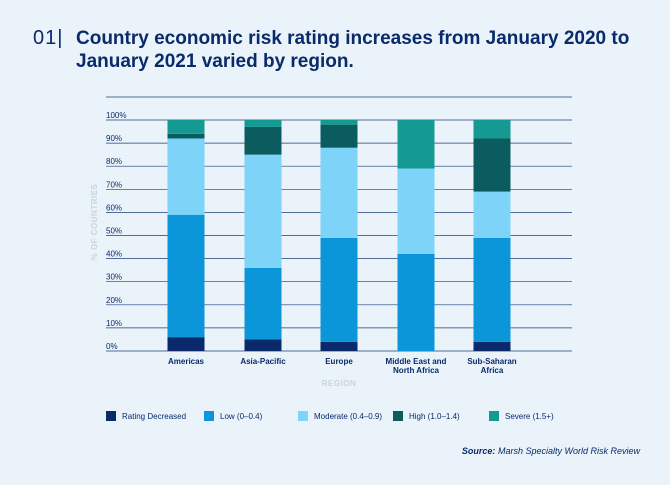 The height and width of the screenshot is (485, 670). What do you see at coordinates (434, 416) in the screenshot?
I see `legend-label: High (1.0–1.4)` at bounding box center [434, 416].